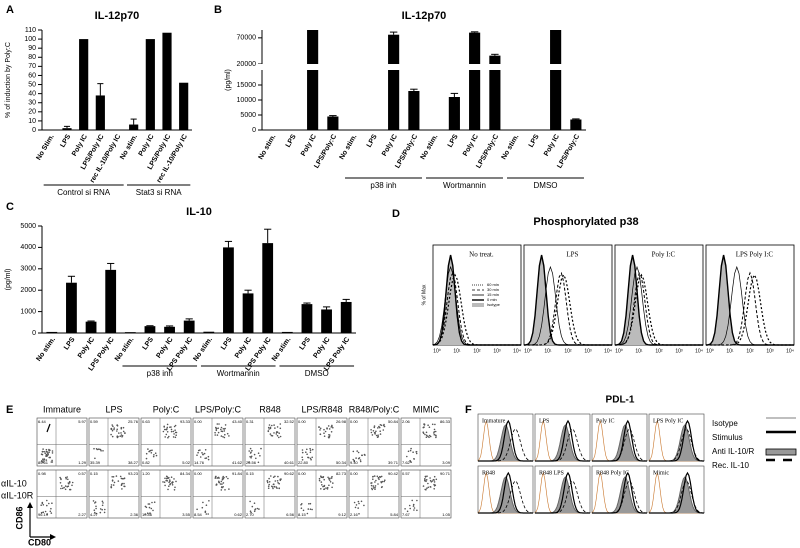  Describe the element at coordinates (146, 473) in the screenshot. I see `quadrant-value: 1.20` at that location.